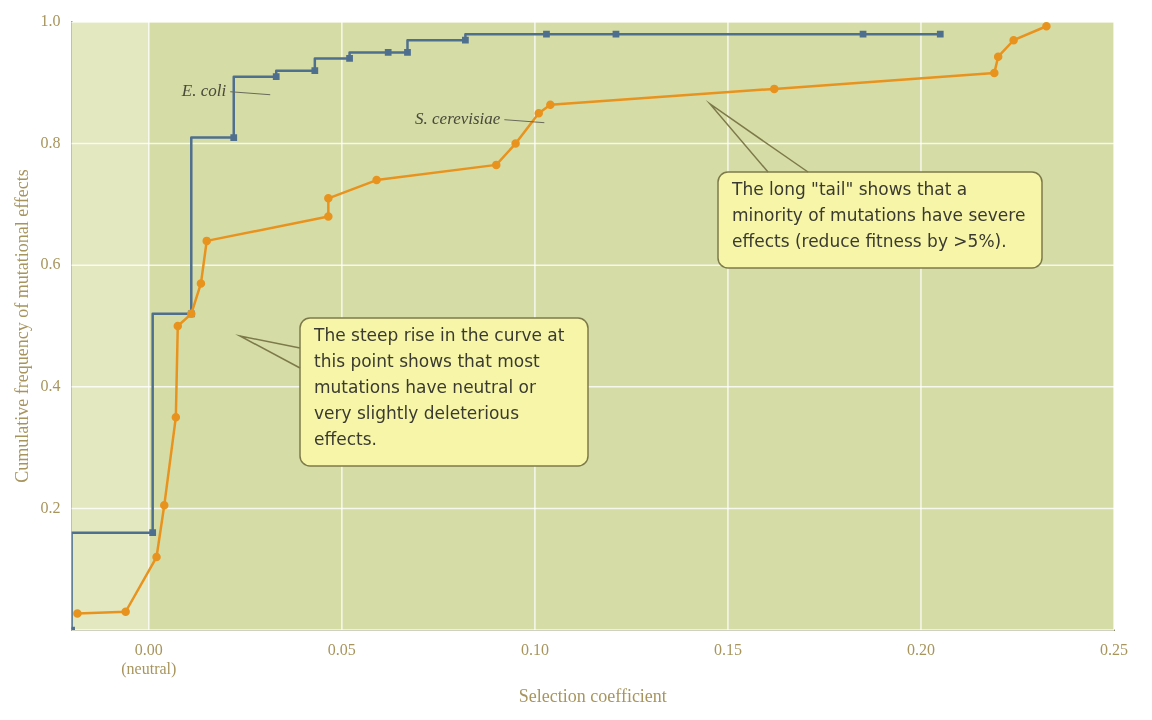  Describe the element at coordinates (592, 695) in the screenshot. I see `x-axis-title: Selection coefficient` at that location.